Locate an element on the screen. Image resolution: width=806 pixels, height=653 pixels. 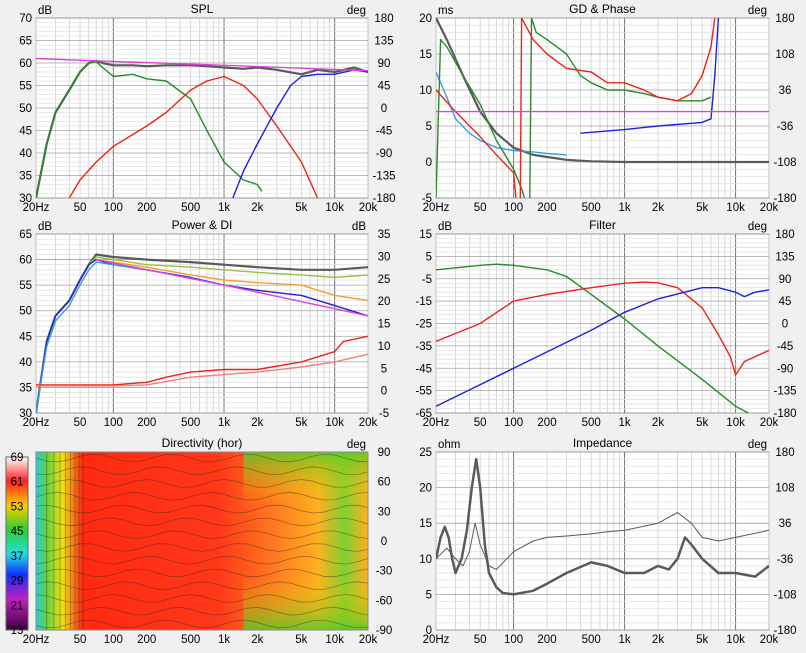
y-tick-label-right: -36 is located at coordinates (785, 127).